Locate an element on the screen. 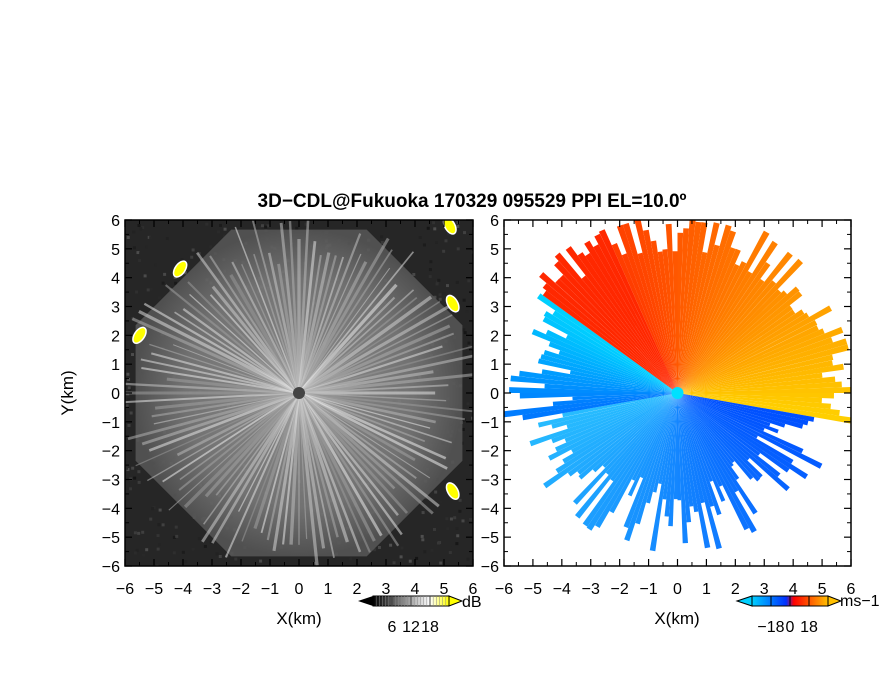 This screenshot has height=680, width=880. right-ytick-label: 4 is located at coordinates (494, 279).